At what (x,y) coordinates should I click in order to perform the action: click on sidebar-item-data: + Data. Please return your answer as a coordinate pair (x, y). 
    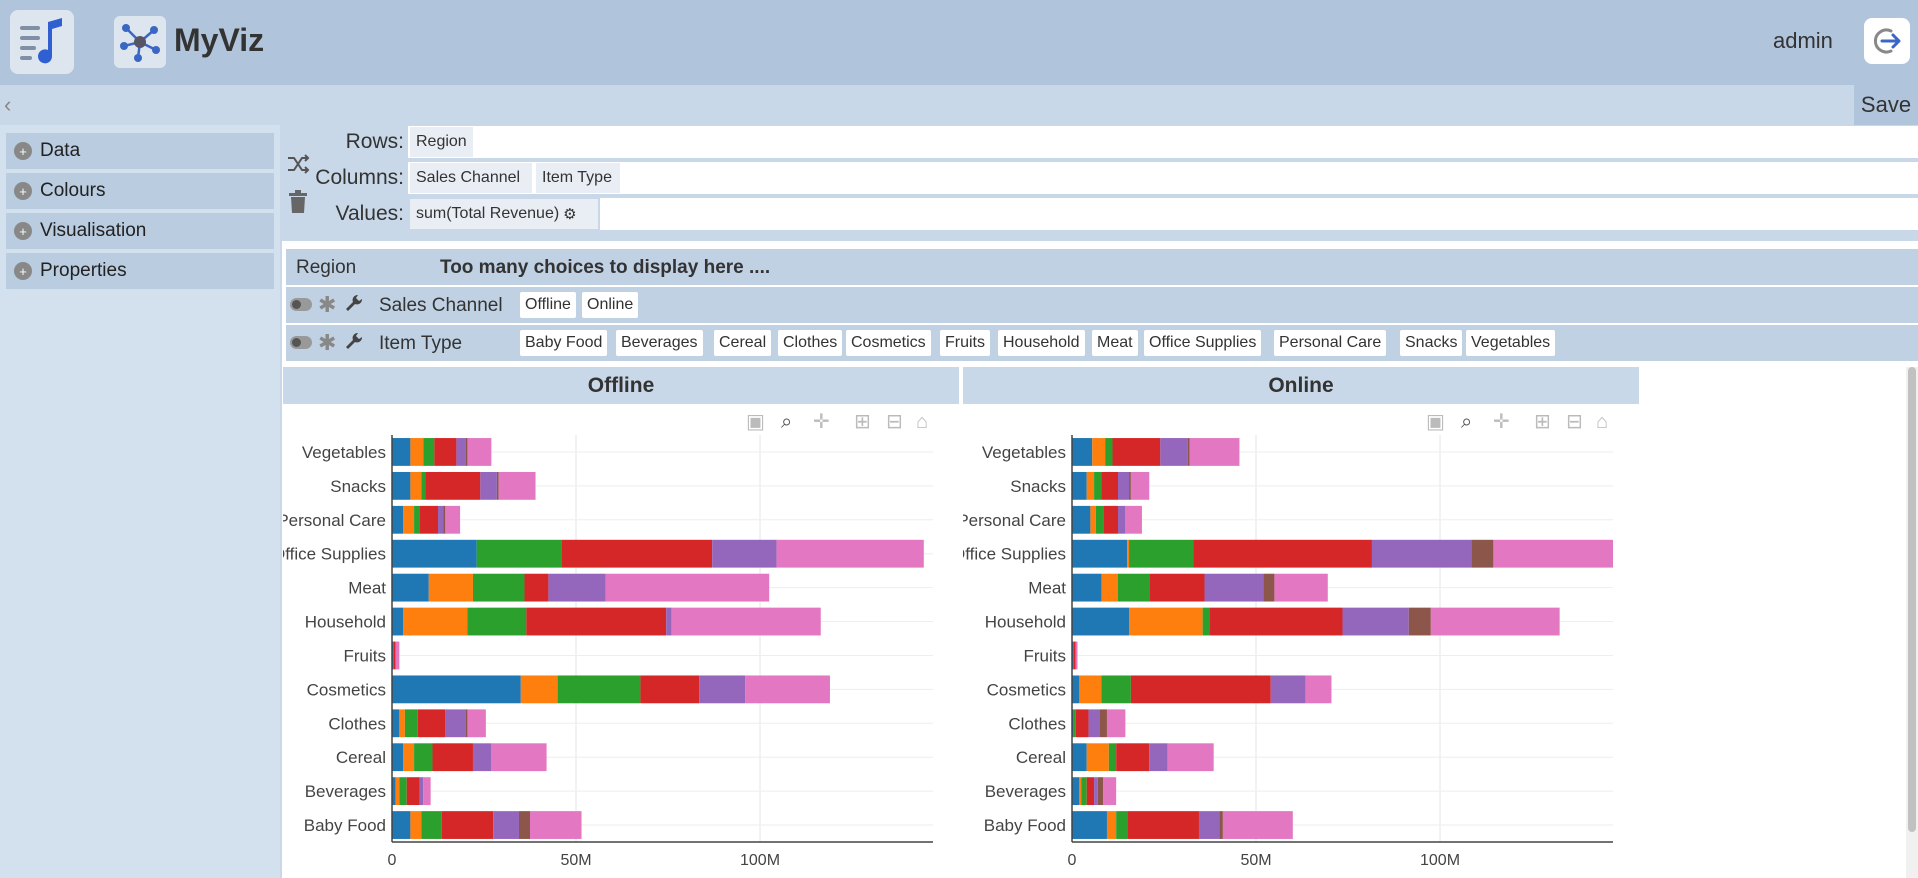
    Looking at the image, I should click on (140, 151).